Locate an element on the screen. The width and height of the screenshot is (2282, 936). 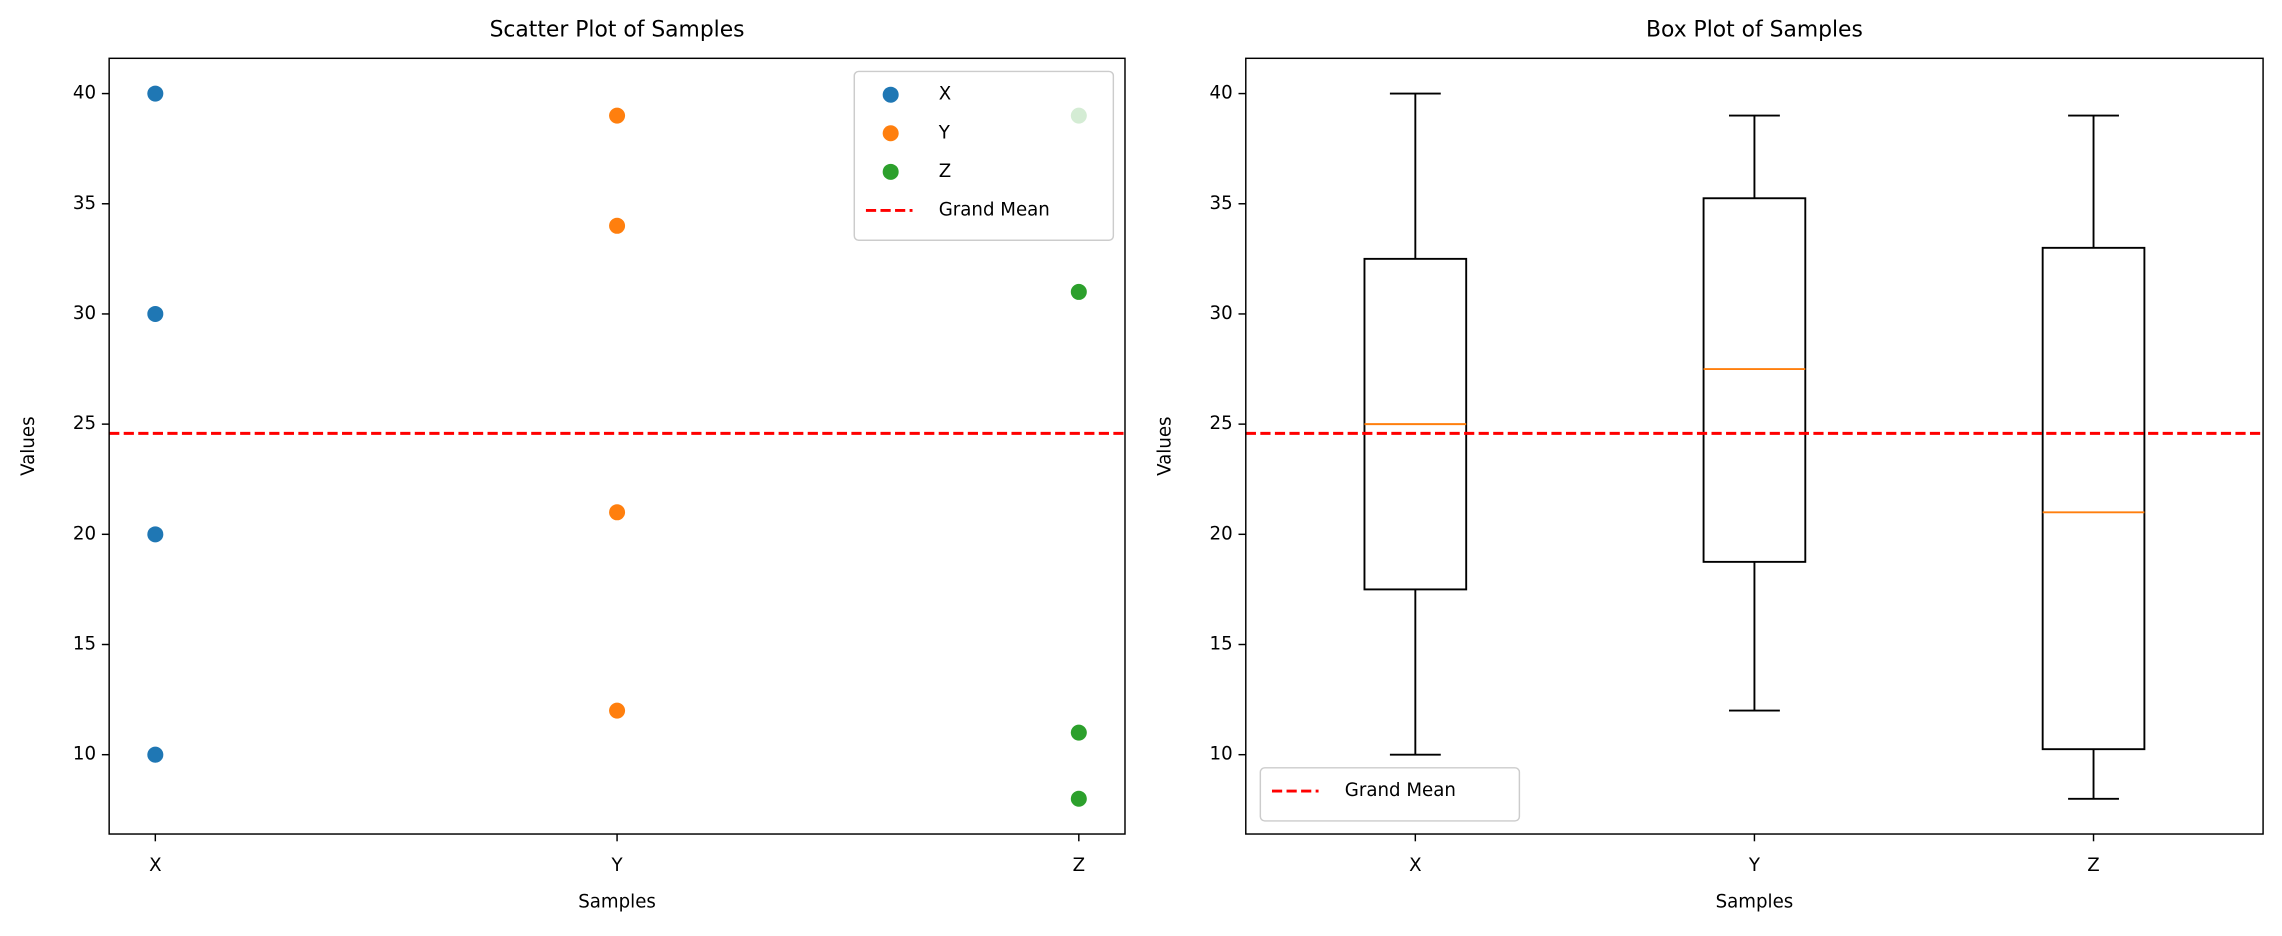
legend-label: X is located at coordinates (945, 94).